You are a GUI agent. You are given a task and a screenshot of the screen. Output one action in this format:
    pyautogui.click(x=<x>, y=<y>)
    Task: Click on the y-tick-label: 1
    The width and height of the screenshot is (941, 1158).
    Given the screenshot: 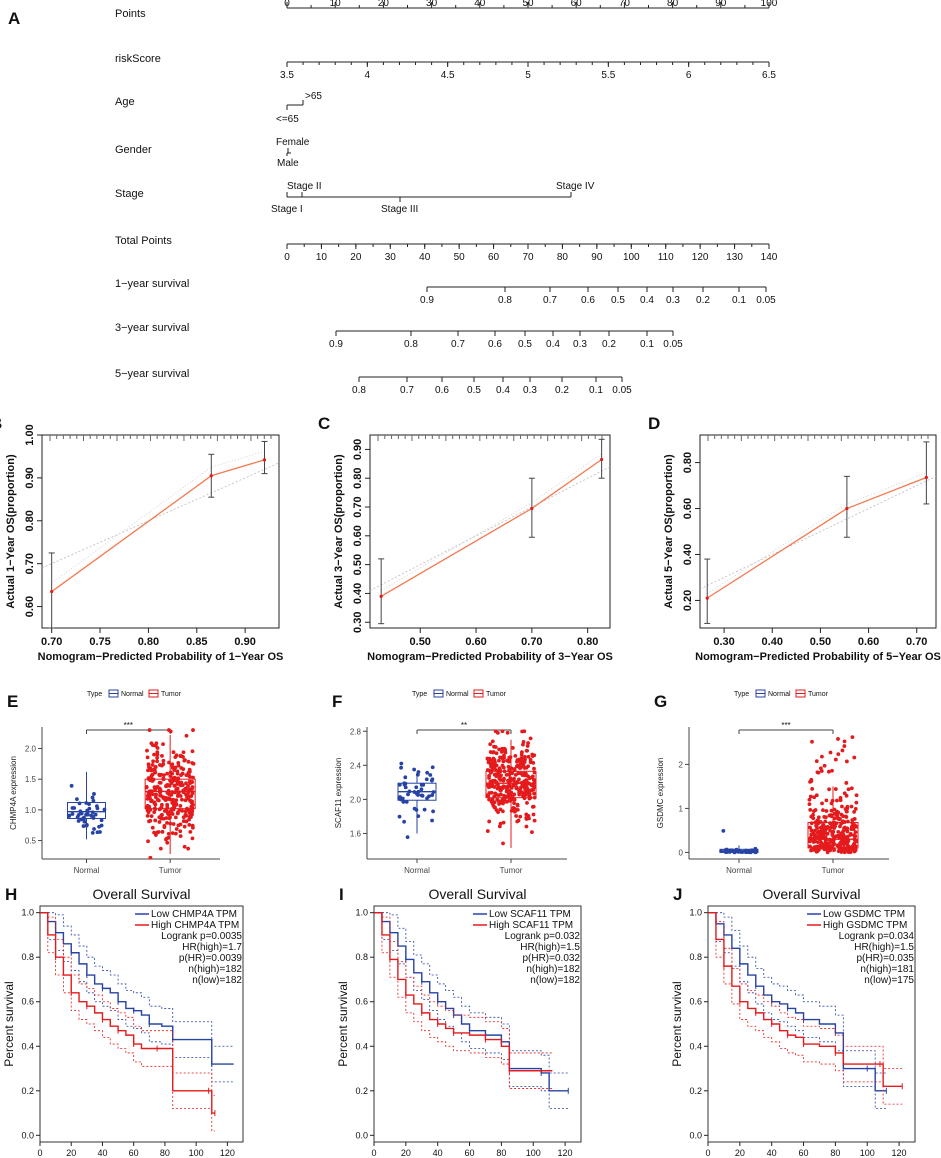 What is the action you would take?
    pyautogui.click(x=681, y=808)
    